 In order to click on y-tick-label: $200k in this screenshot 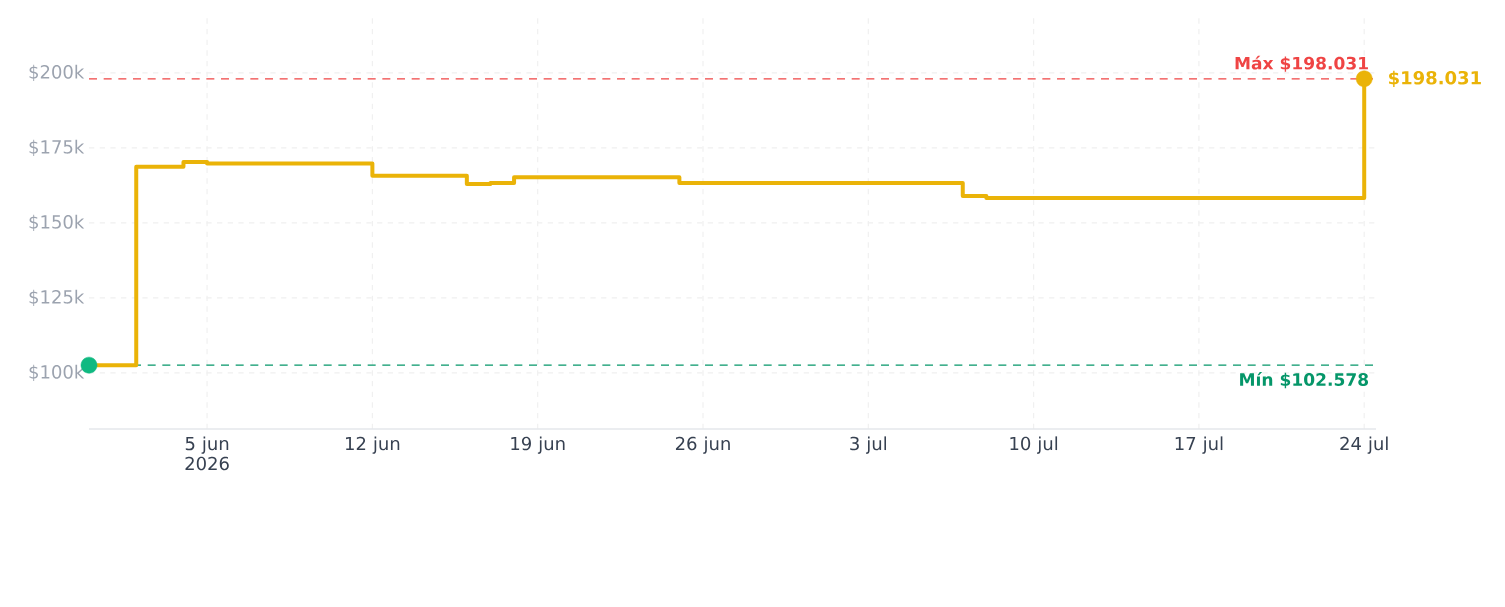, I will do `click(57, 73)`.